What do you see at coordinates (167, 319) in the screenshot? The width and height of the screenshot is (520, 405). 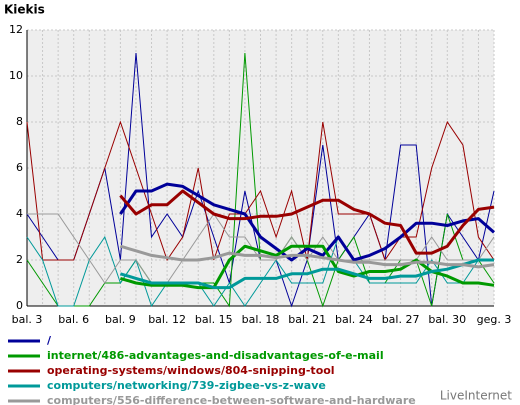 I see `x-tick-label: bal. 12` at bounding box center [167, 319].